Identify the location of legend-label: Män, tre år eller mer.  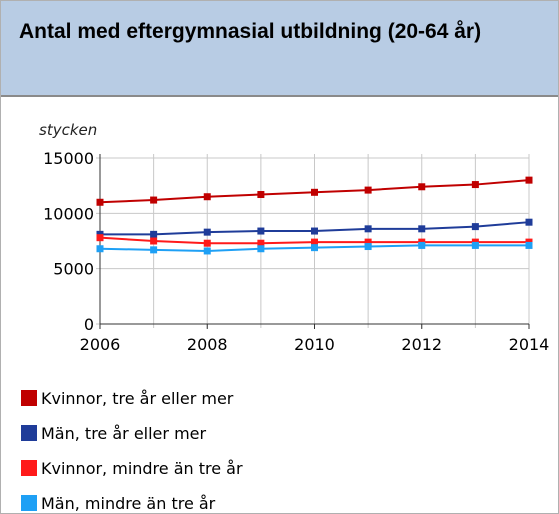
(123, 433).